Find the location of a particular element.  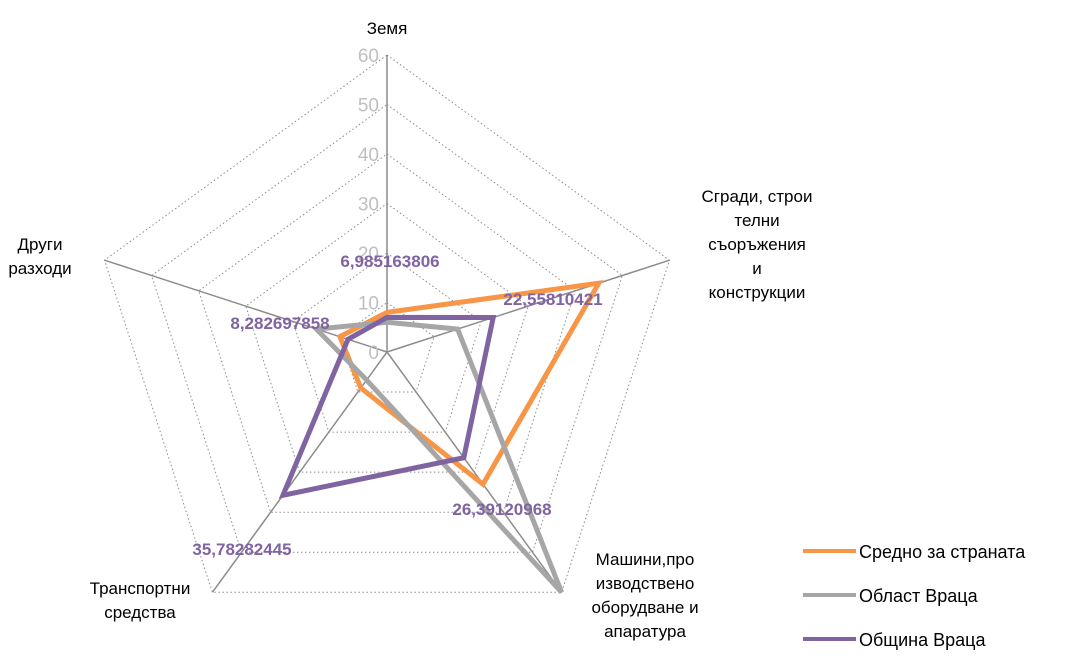

tick-label-30: 30 is located at coordinates (368, 205).